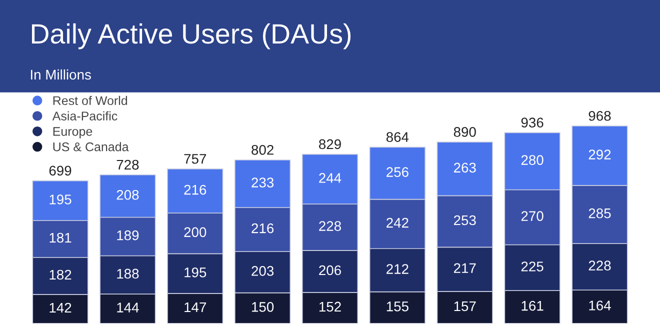 This screenshot has width=660, height=330. What do you see at coordinates (397, 307) in the screenshot?
I see `data-label: 155` at bounding box center [397, 307].